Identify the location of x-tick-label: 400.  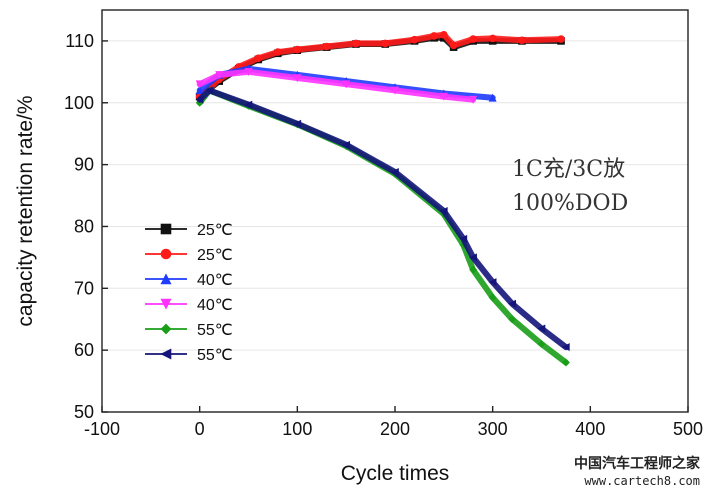
(590, 429).